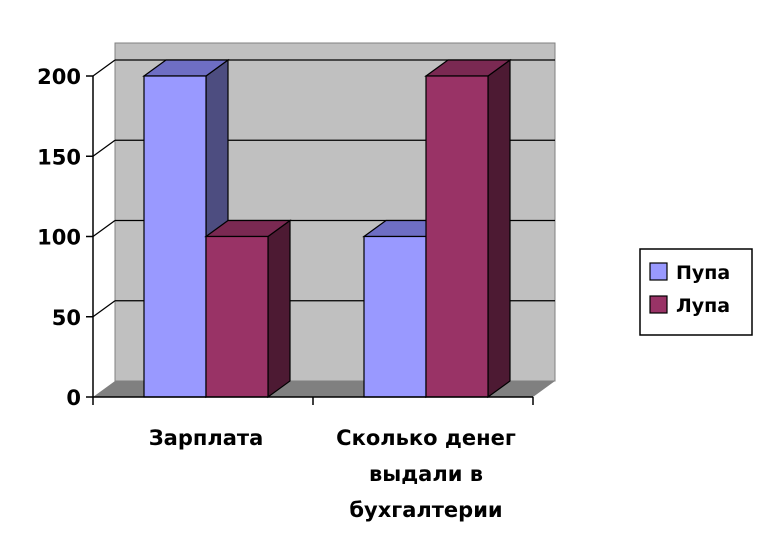  What do you see at coordinates (703, 306) in the screenshot?
I see `legend-label: Лупа` at bounding box center [703, 306].